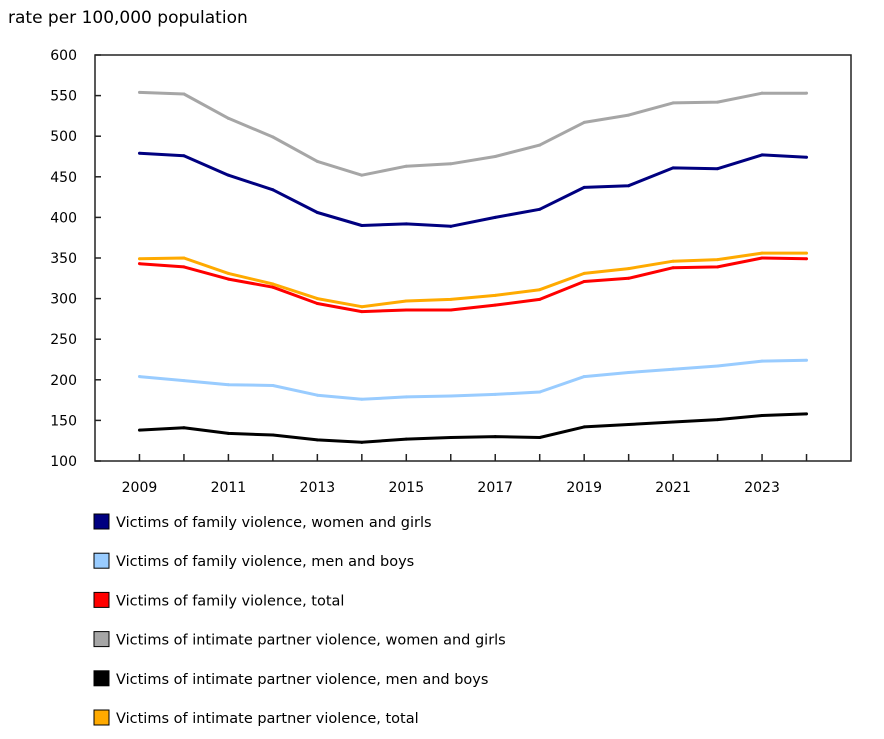 The image size is (884, 739). Describe the element at coordinates (318, 488) in the screenshot. I see `x-tick-label: 2013` at that location.